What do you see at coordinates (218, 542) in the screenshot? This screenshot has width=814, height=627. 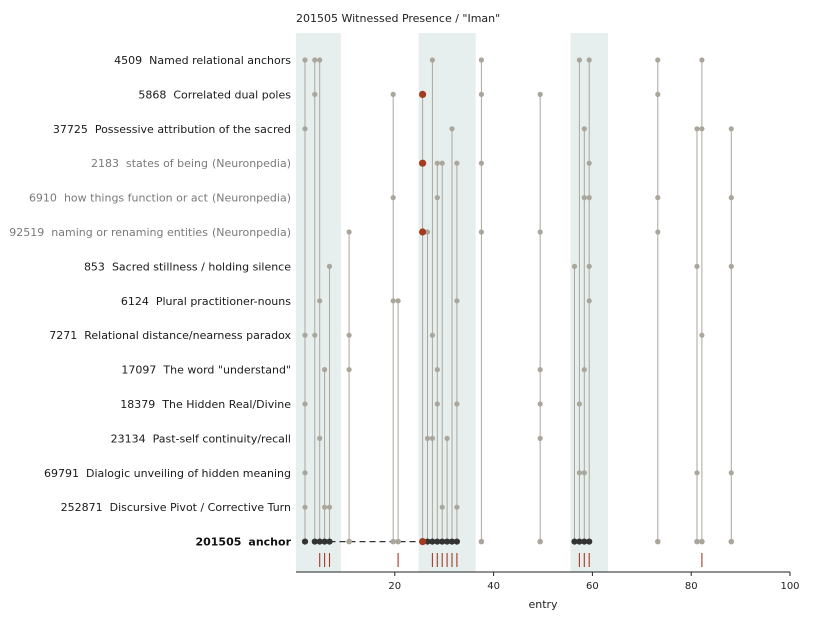 I see `anchor-id: 201505` at bounding box center [218, 542].